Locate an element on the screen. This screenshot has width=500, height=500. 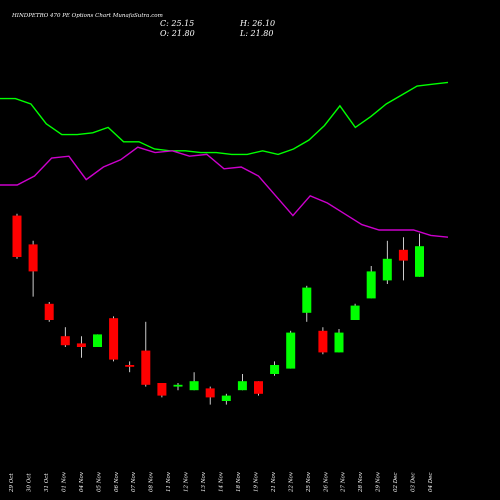
x-tick-label: 28 Nov is located at coordinates (361, 482).